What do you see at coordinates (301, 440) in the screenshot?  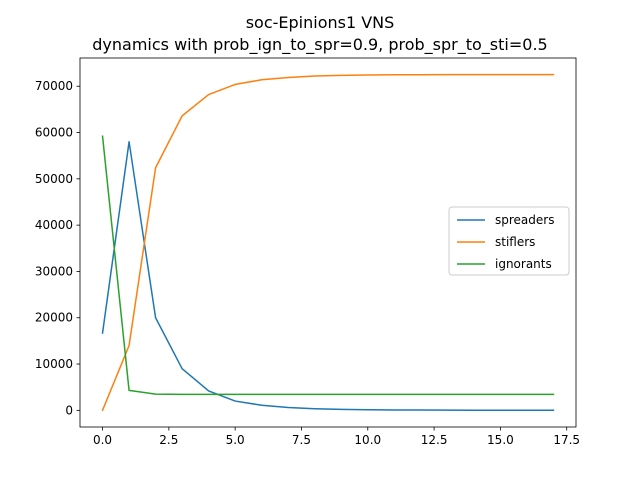 I see `x-tick-label: 7.5` at bounding box center [301, 440].